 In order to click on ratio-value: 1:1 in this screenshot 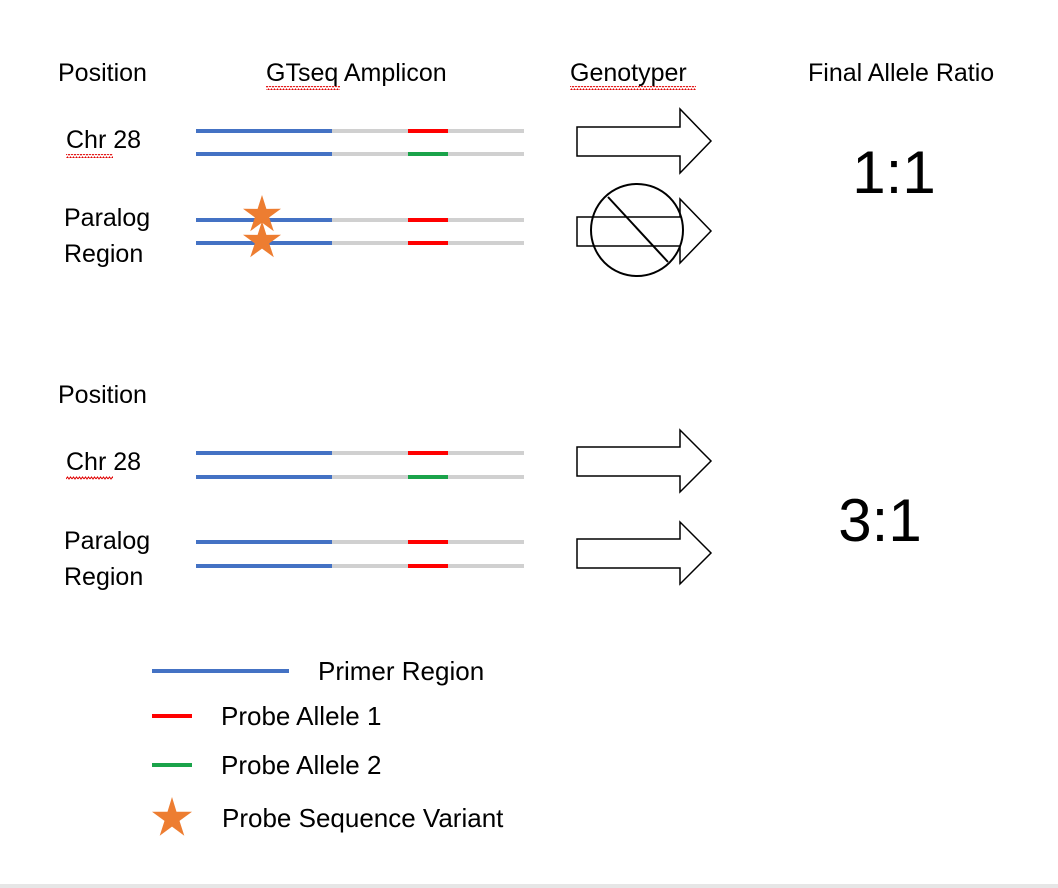, I will do `click(893, 172)`.